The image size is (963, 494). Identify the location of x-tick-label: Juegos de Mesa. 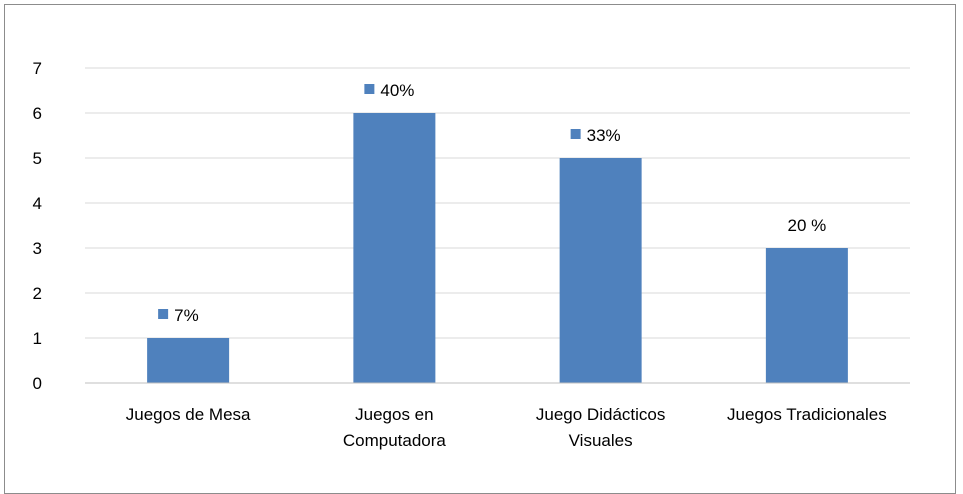
(188, 414).